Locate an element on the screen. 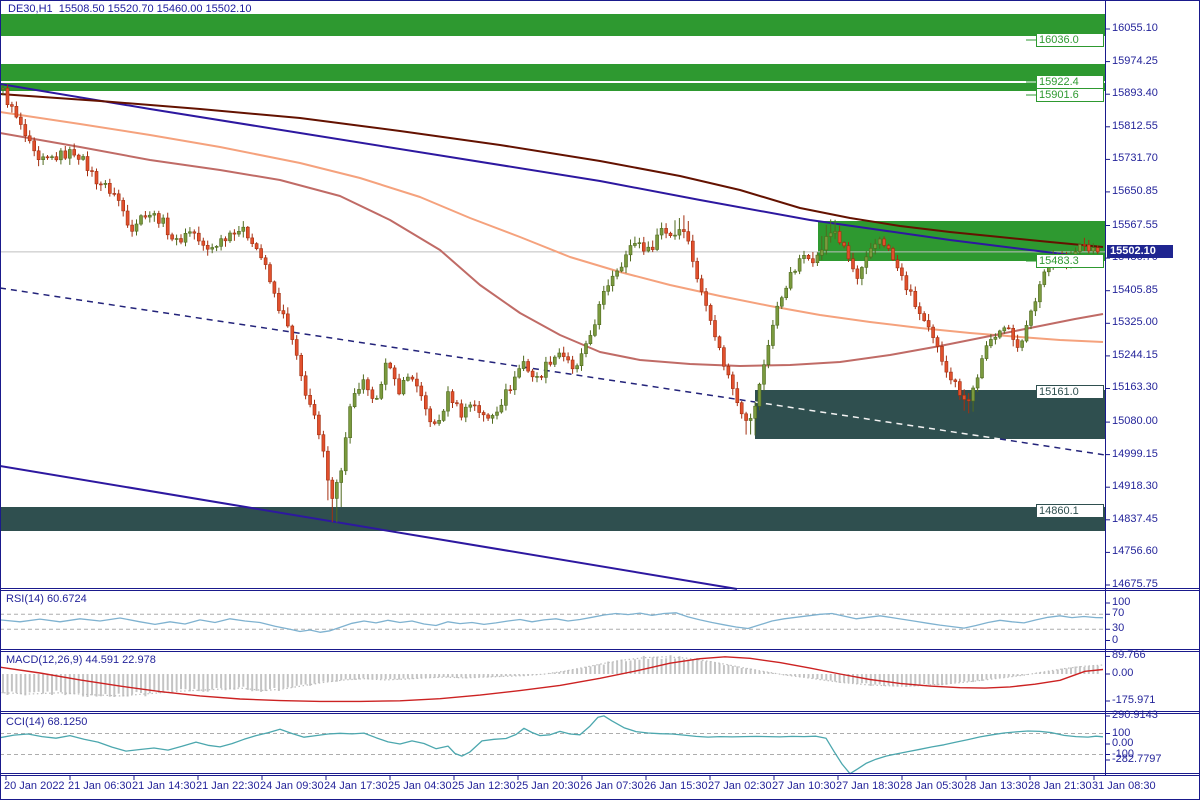  rsi-plot is located at coordinates (552, 622).